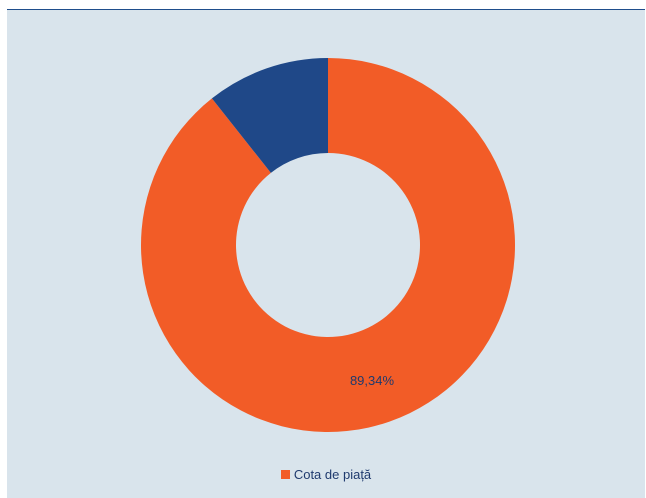  I want to click on chart-legend: Cota de piață, so click(326, 474).